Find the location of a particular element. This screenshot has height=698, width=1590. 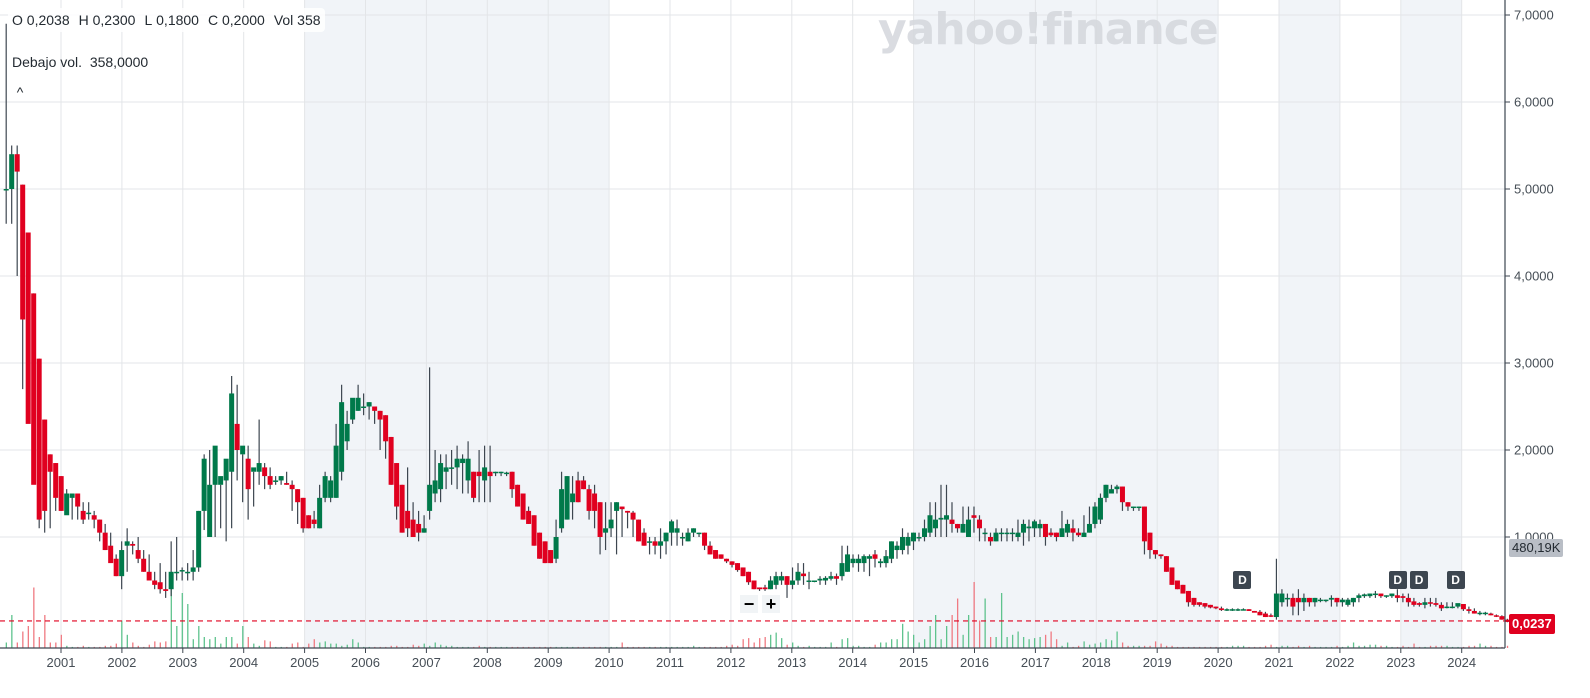

x-tick-label: 2013 is located at coordinates (792, 662).